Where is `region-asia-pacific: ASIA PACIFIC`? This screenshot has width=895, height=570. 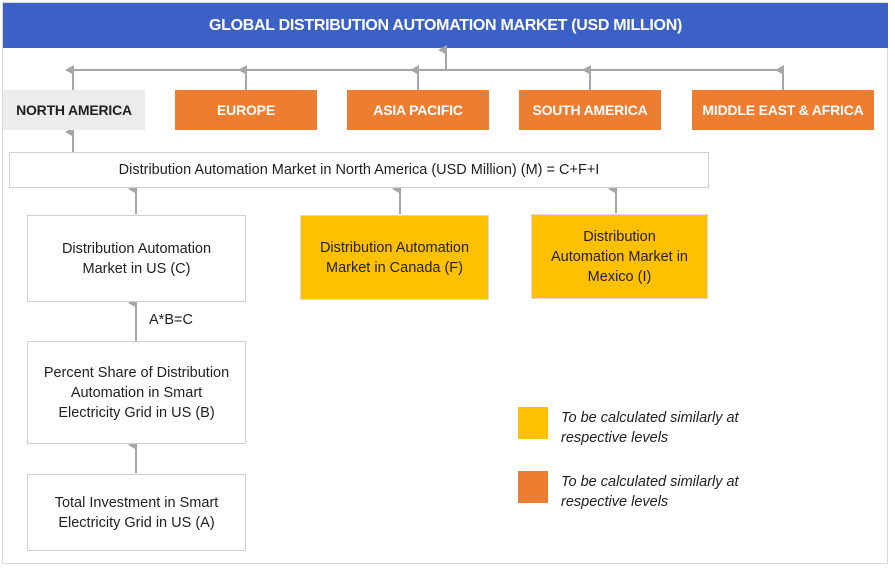 region-asia-pacific: ASIA PACIFIC is located at coordinates (418, 110).